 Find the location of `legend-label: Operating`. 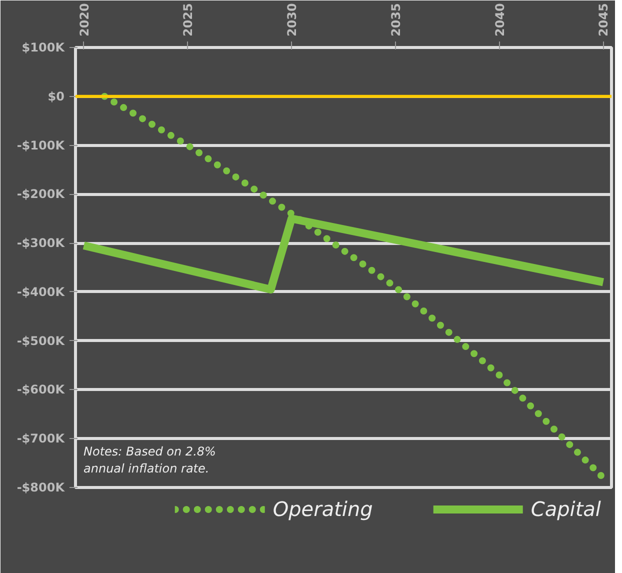

legend-label: Operating is located at coordinates (322, 509).